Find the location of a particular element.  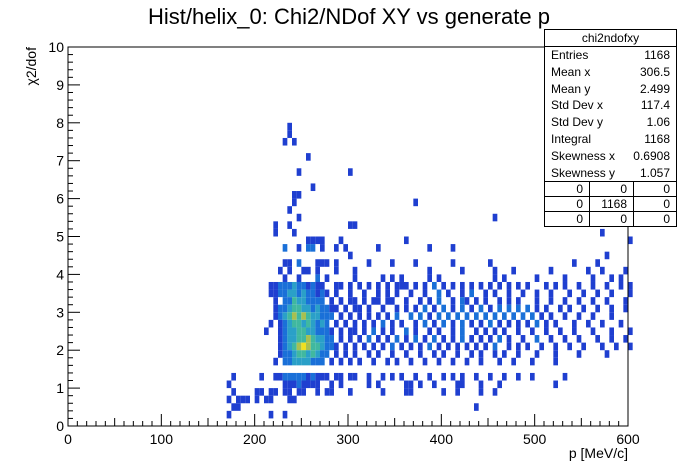

x-tick-label: 0 is located at coordinates (68, 439).